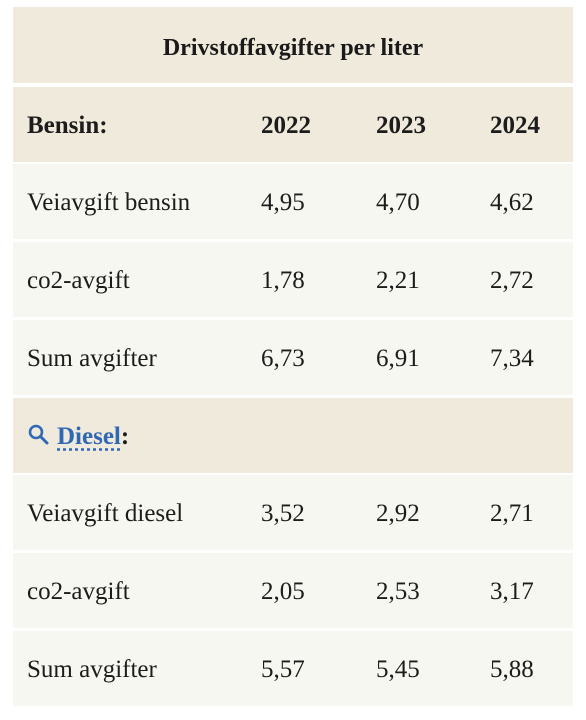  I want to click on value-2023: 2,21, so click(398, 280).